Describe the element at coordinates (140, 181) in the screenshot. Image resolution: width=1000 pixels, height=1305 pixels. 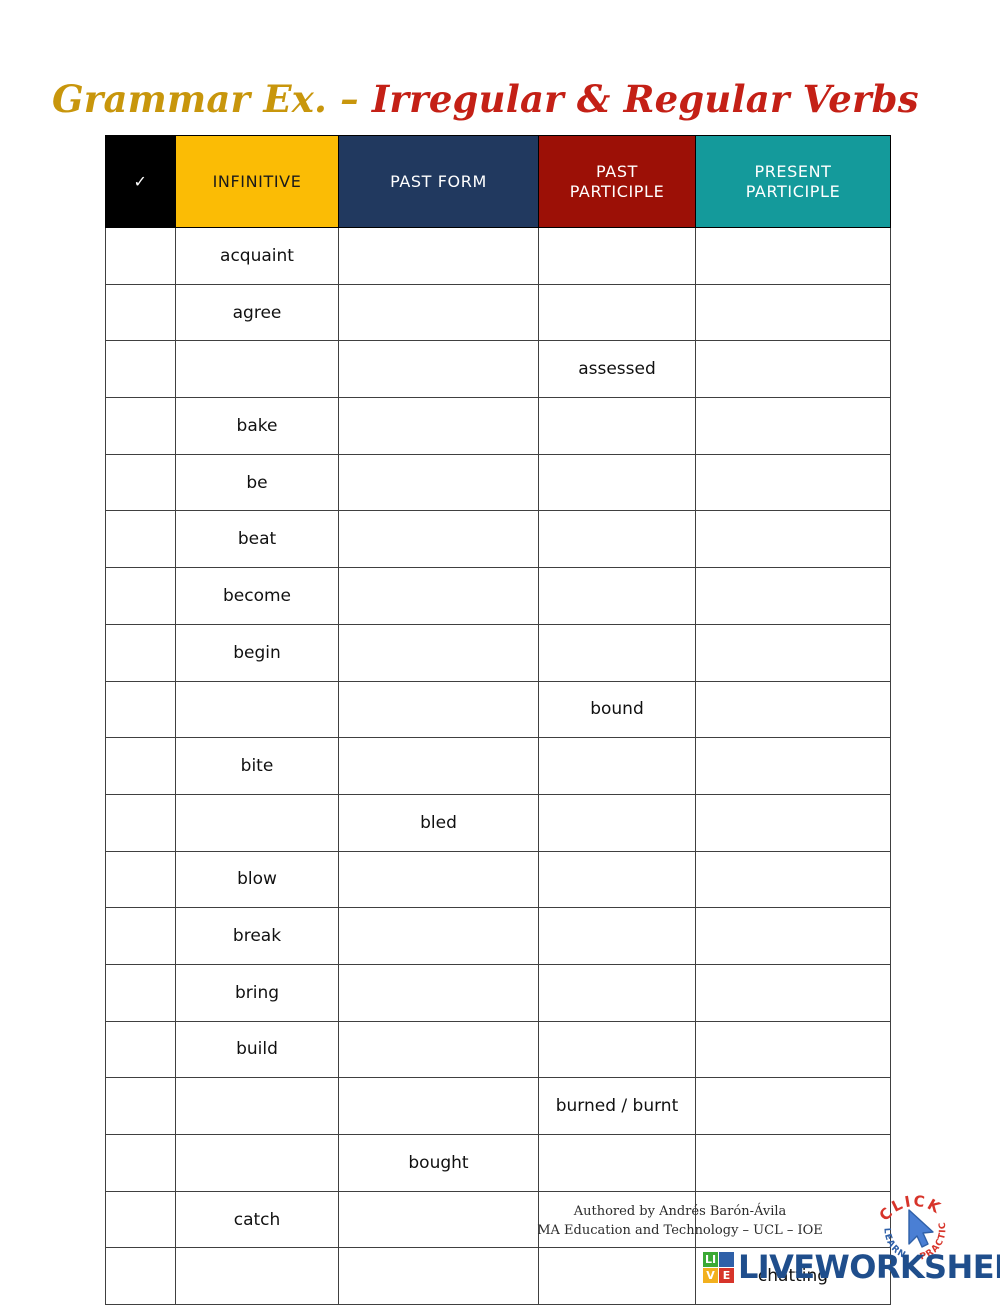
I see `column-header-check: ✓` at that location.